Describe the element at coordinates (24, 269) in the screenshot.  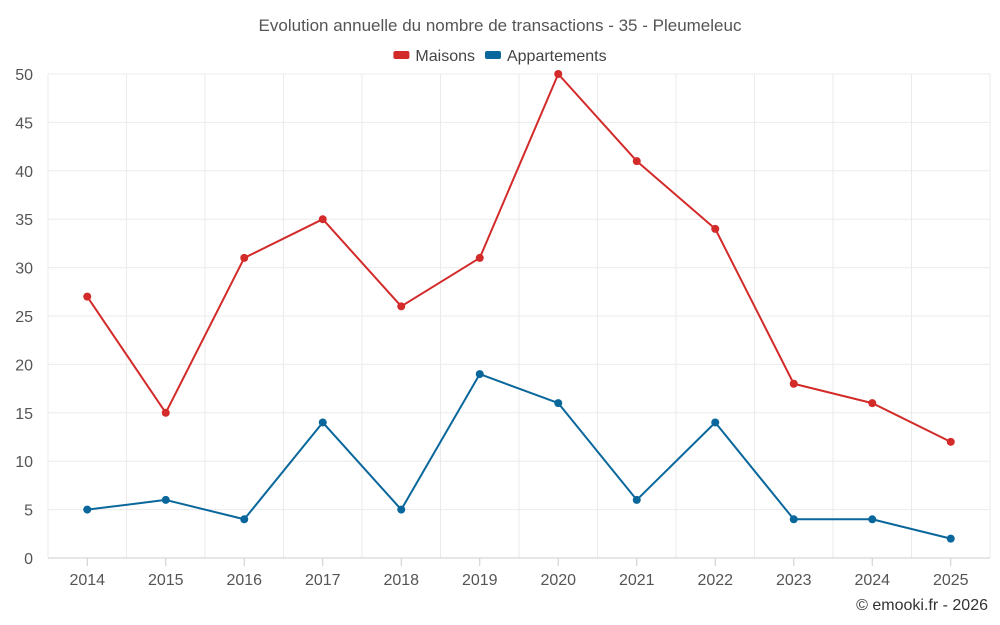
I see `y-tick-label: 30` at that location.